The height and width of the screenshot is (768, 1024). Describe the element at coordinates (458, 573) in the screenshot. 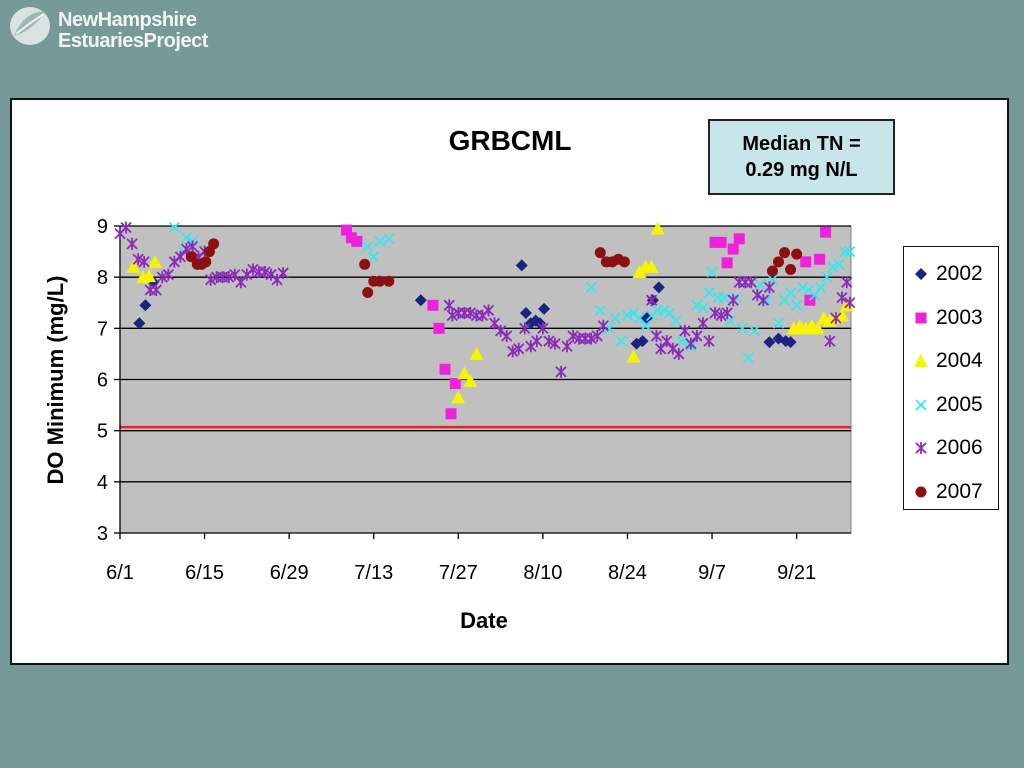

I see `x-tick-label: 7/27` at that location.